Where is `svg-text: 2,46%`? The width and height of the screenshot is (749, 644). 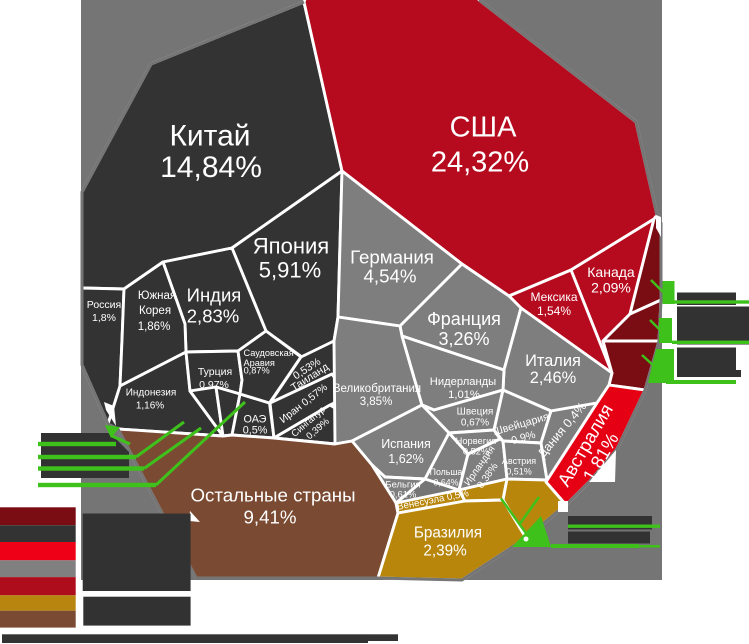
svg-text: 2,46% is located at coordinates (553, 378).